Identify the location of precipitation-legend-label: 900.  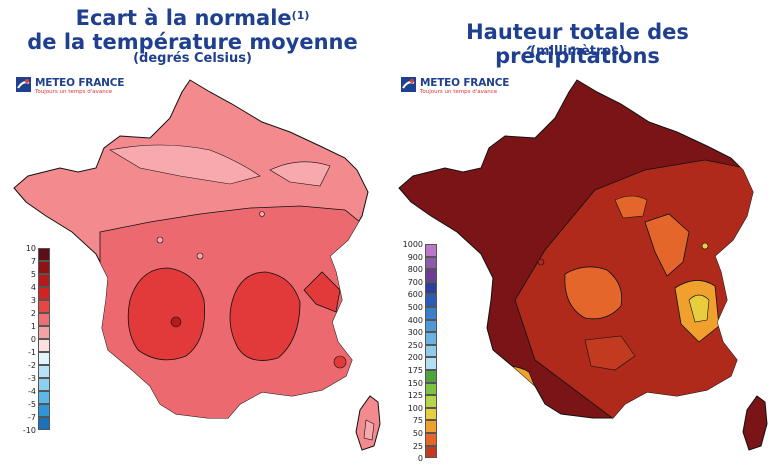
(415, 257).